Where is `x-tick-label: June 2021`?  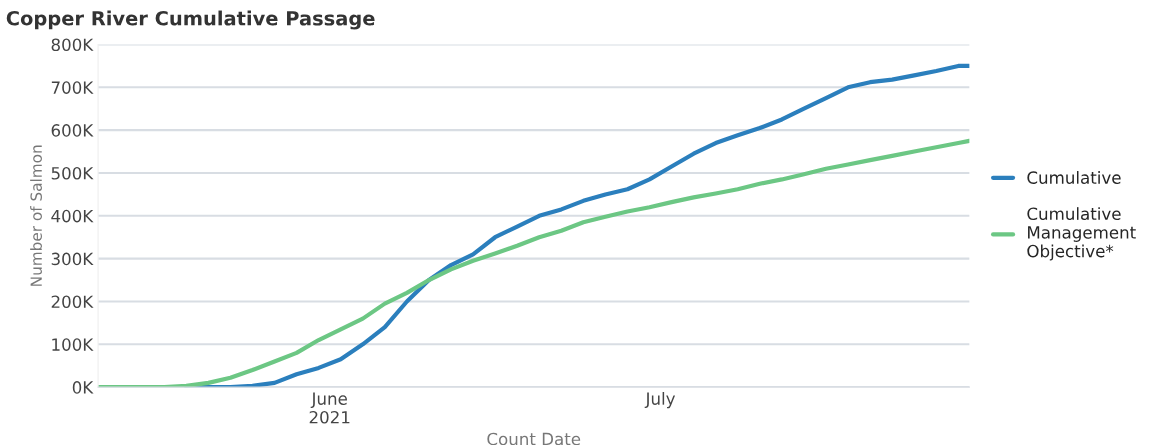 x-tick-label: June 2021 is located at coordinates (329, 408).